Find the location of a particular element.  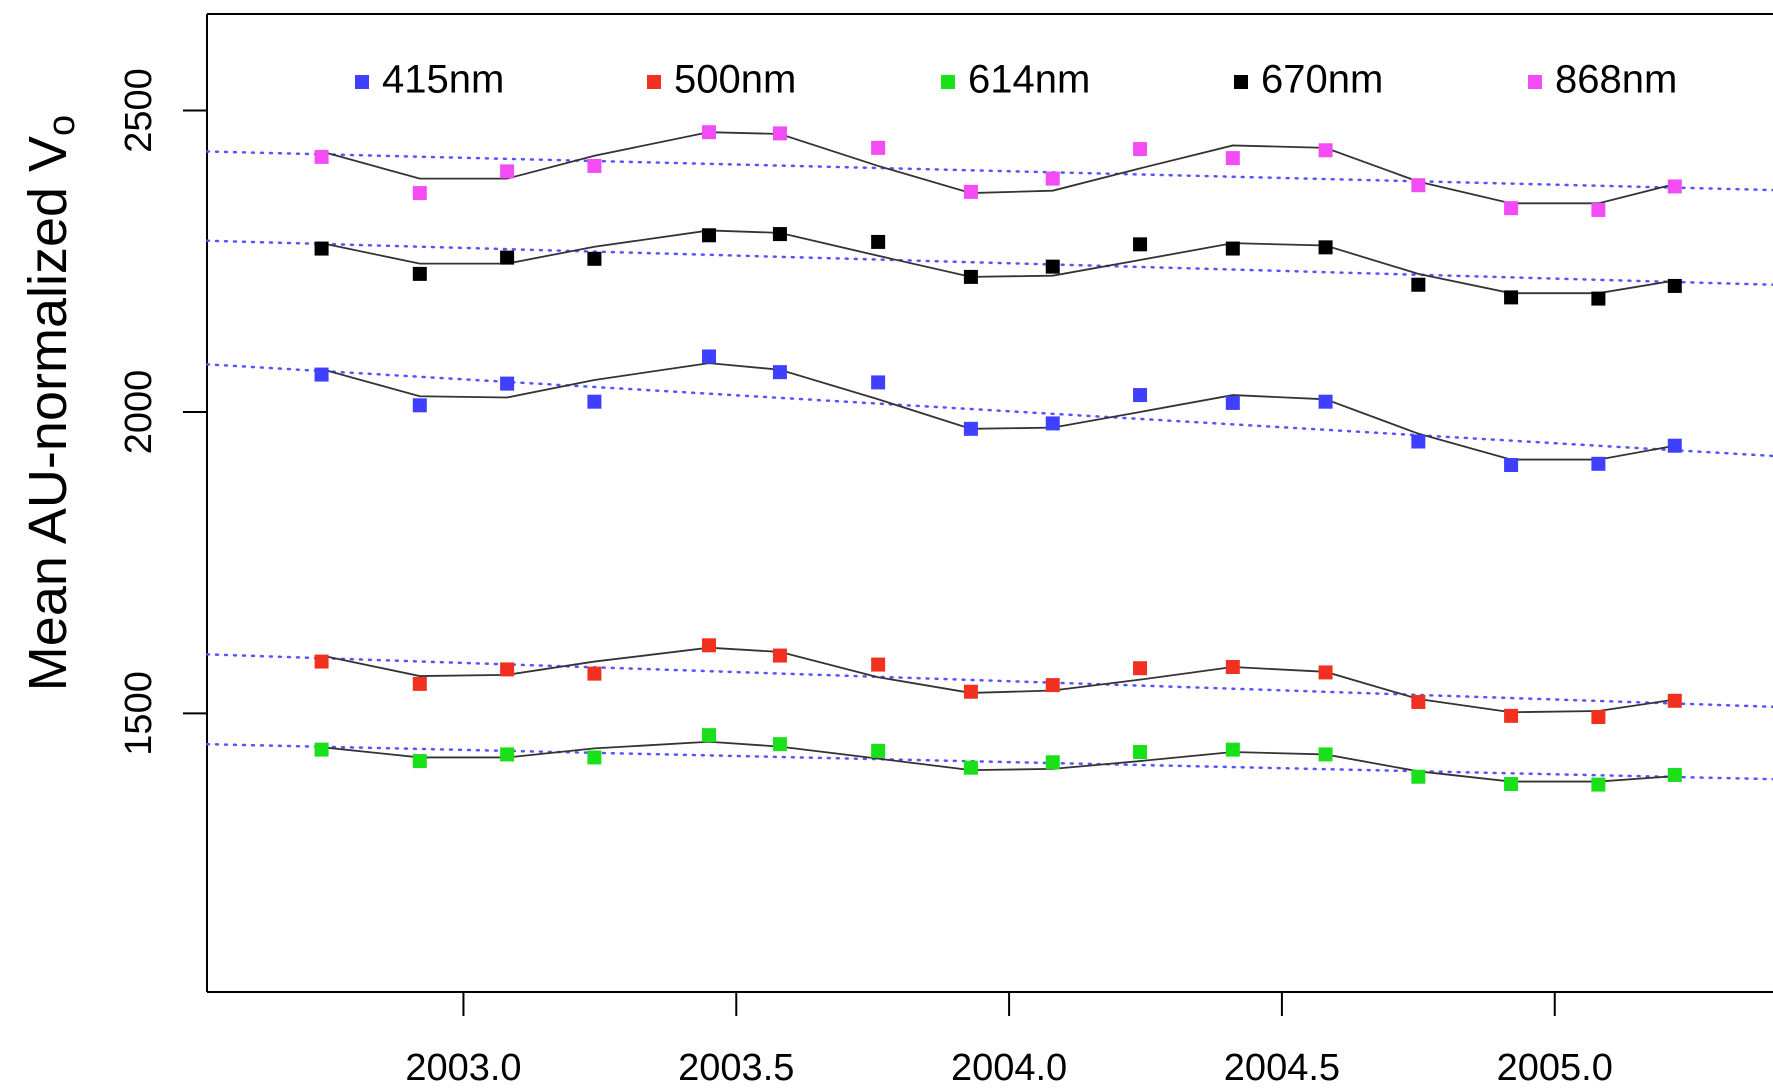

legend-label: 670nm is located at coordinates (1322, 80).